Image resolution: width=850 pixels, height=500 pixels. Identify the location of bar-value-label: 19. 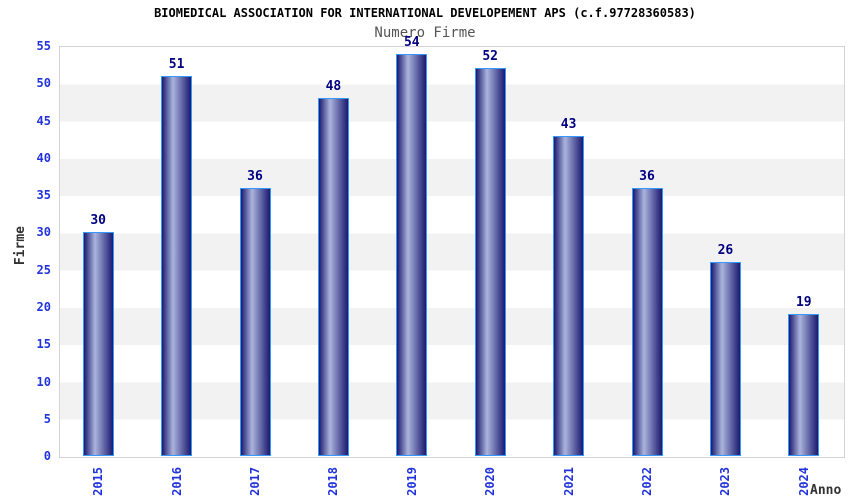
(803, 303).